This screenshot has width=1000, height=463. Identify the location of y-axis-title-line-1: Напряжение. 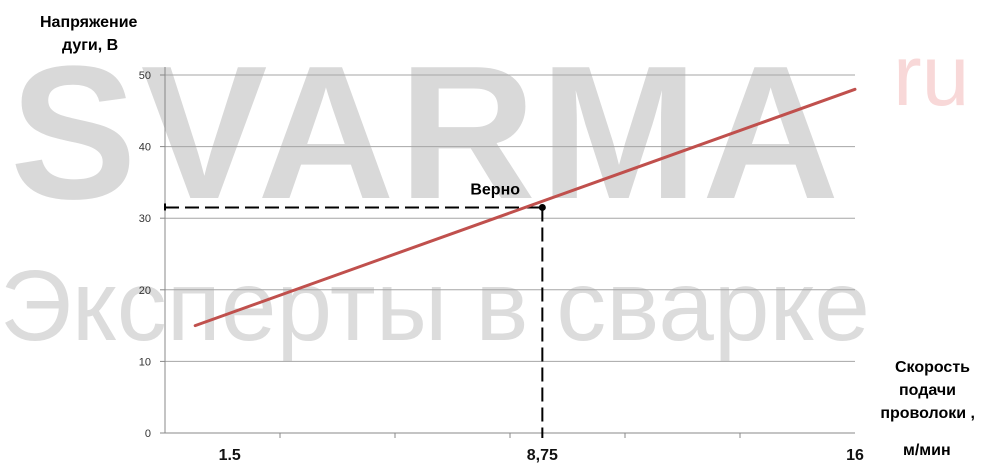
(89, 22).